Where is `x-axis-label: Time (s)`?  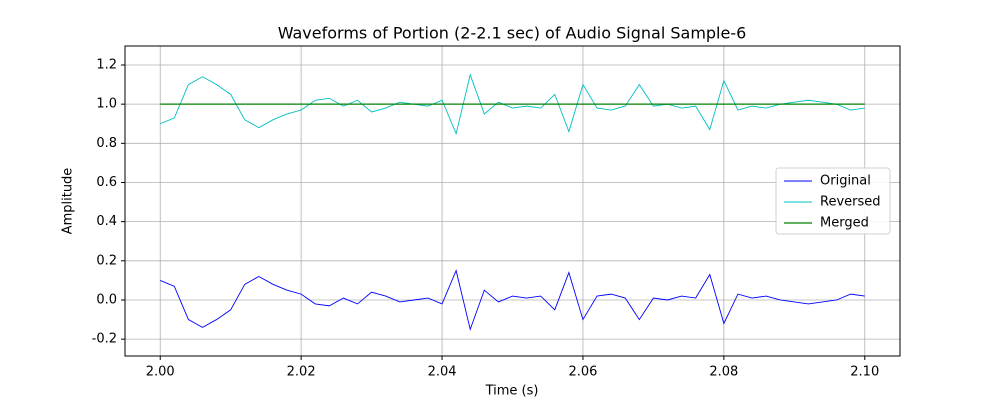
x-axis-label: Time (s) is located at coordinates (512, 391).